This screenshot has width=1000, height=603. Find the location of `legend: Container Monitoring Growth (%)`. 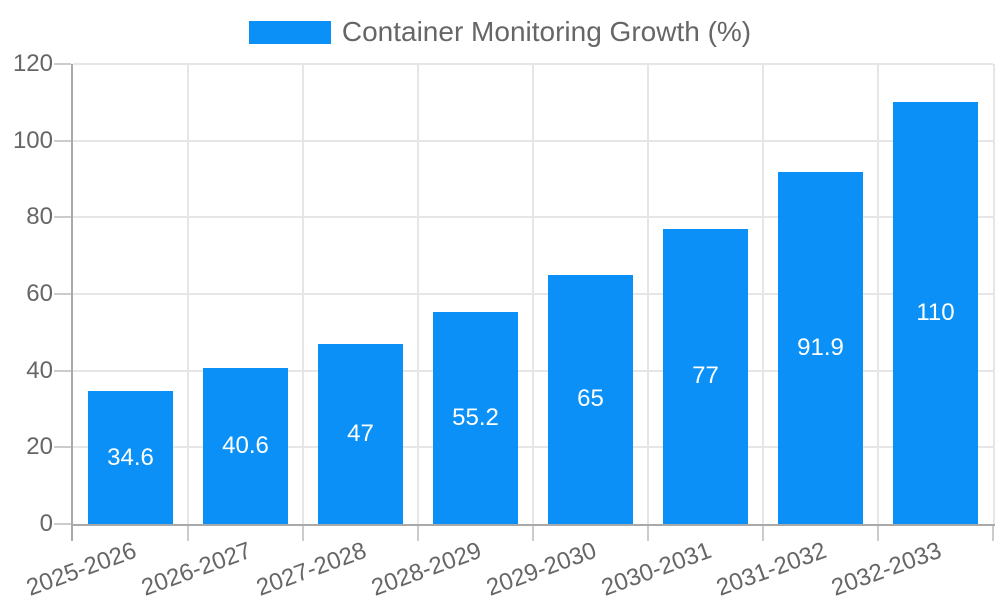

legend: Container Monitoring Growth (%) is located at coordinates (500, 32).